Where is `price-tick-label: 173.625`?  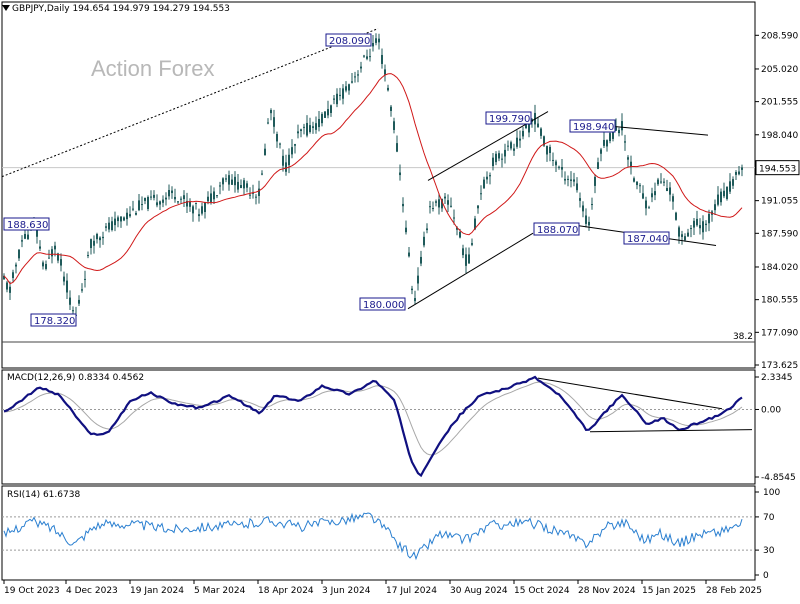 price-tick-label: 173.625 is located at coordinates (779, 366).